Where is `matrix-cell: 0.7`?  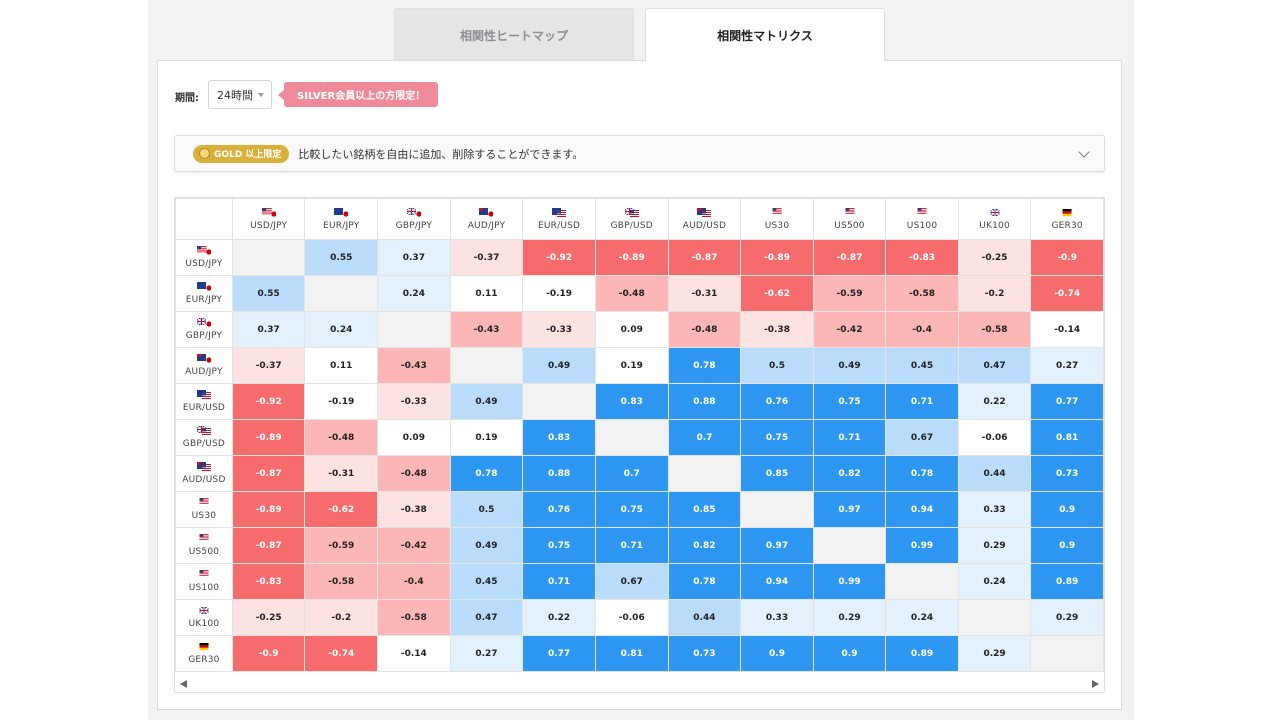
matrix-cell: 0.7 is located at coordinates (704, 437).